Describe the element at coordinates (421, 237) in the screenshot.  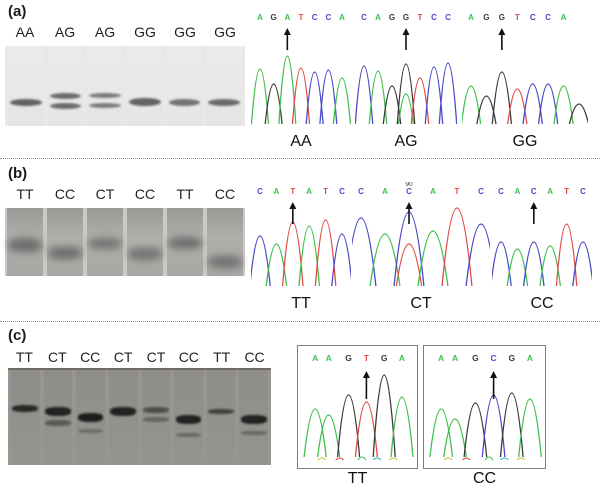
I see `chromatogram-trace: C A C A T C 90` at that location.